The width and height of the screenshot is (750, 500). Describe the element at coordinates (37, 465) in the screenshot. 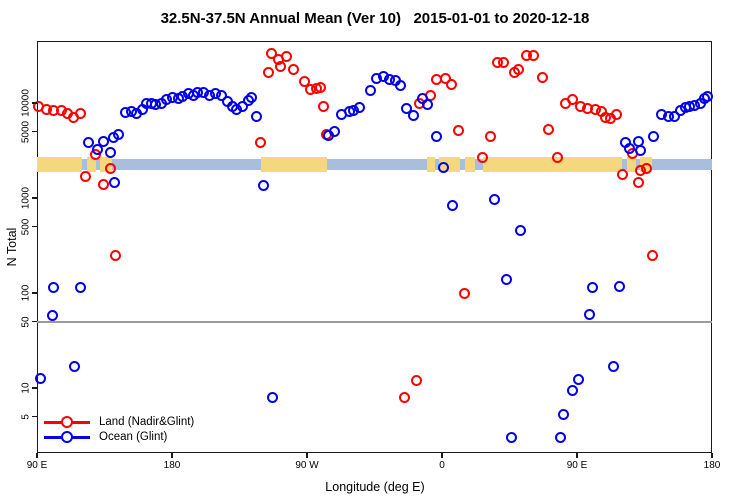

I see `x-tick-label: 90 E` at that location.